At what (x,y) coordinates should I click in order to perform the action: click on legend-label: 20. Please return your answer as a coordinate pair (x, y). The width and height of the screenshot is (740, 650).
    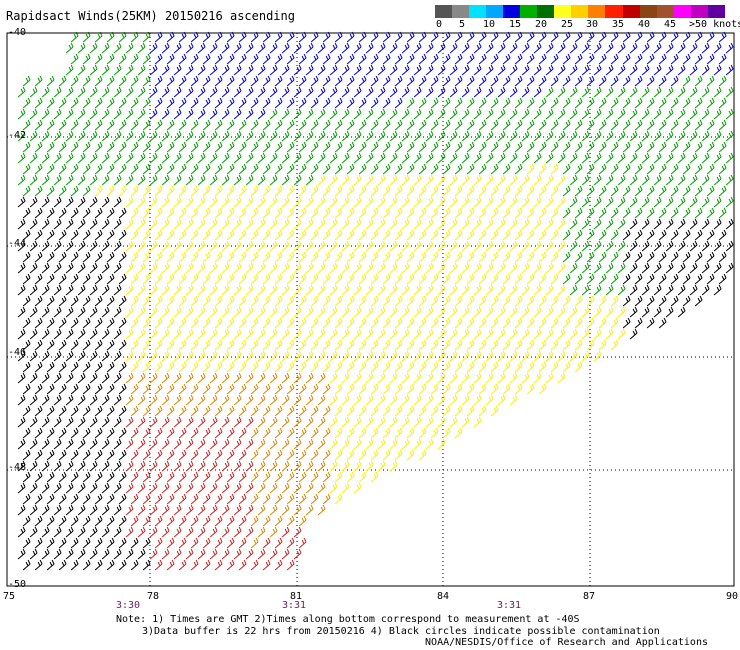
    Looking at the image, I should click on (541, 24).